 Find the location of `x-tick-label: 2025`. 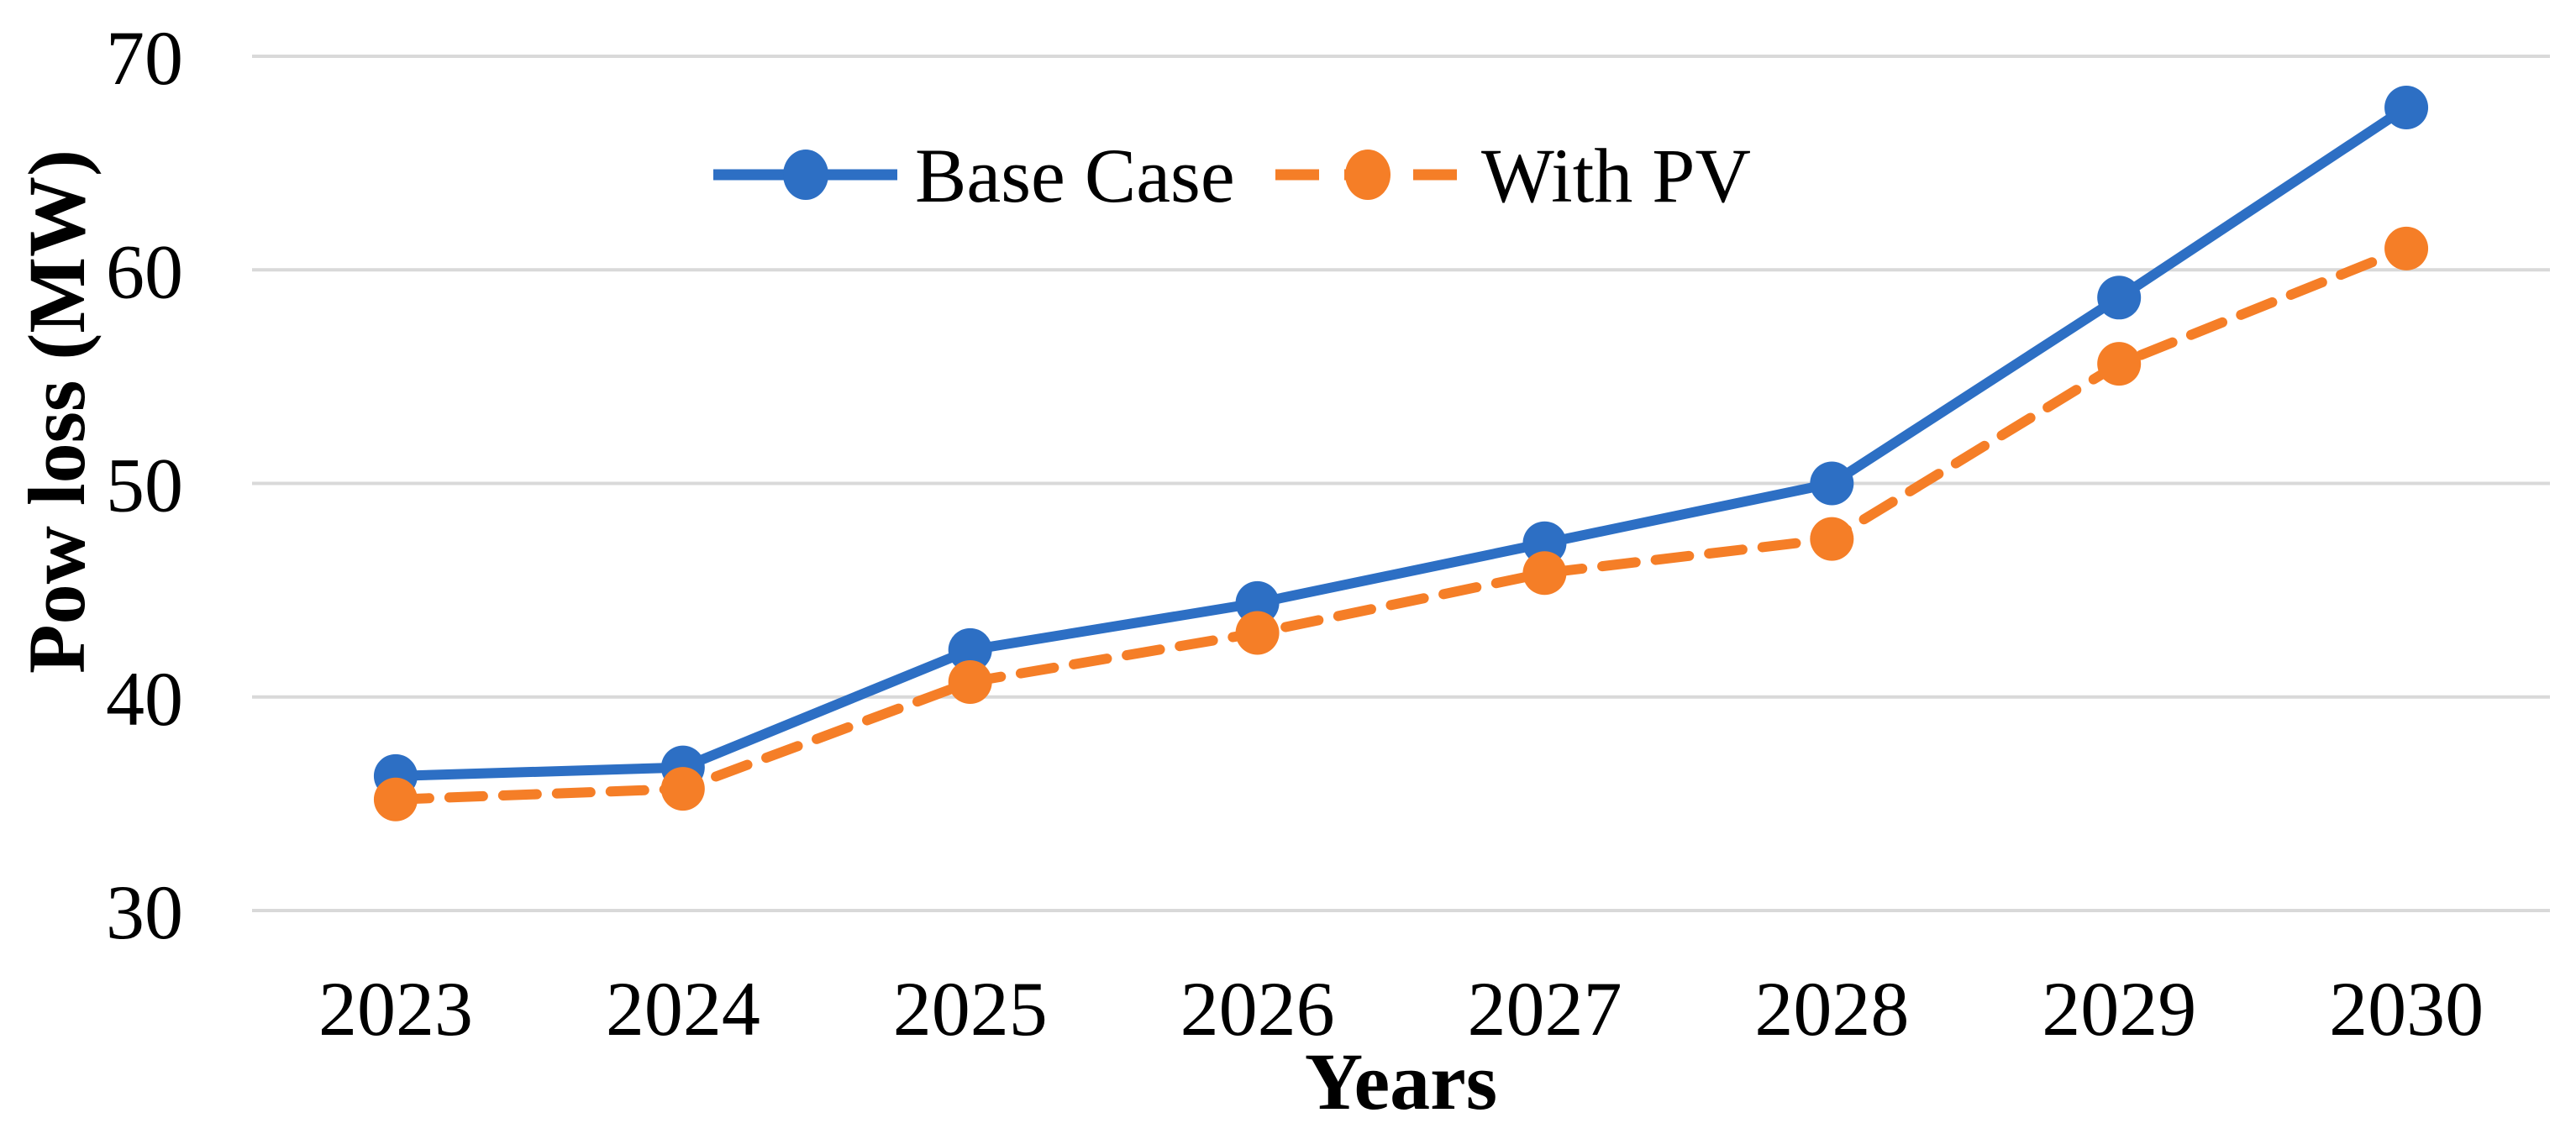

x-tick-label: 2025 is located at coordinates (971, 1009).